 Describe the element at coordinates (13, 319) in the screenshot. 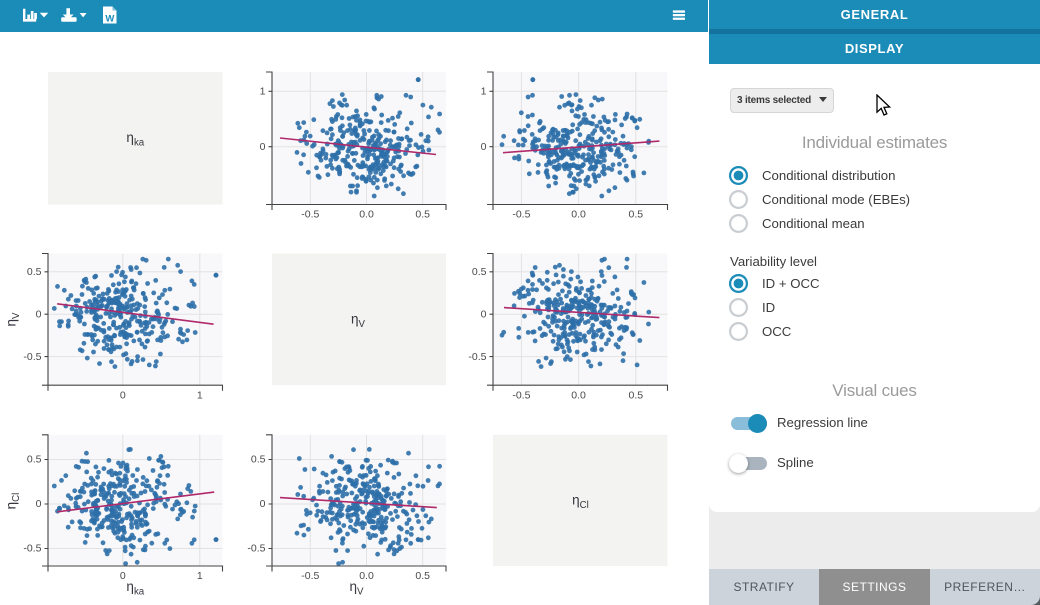

I see `svg-text: ηV` at that location.